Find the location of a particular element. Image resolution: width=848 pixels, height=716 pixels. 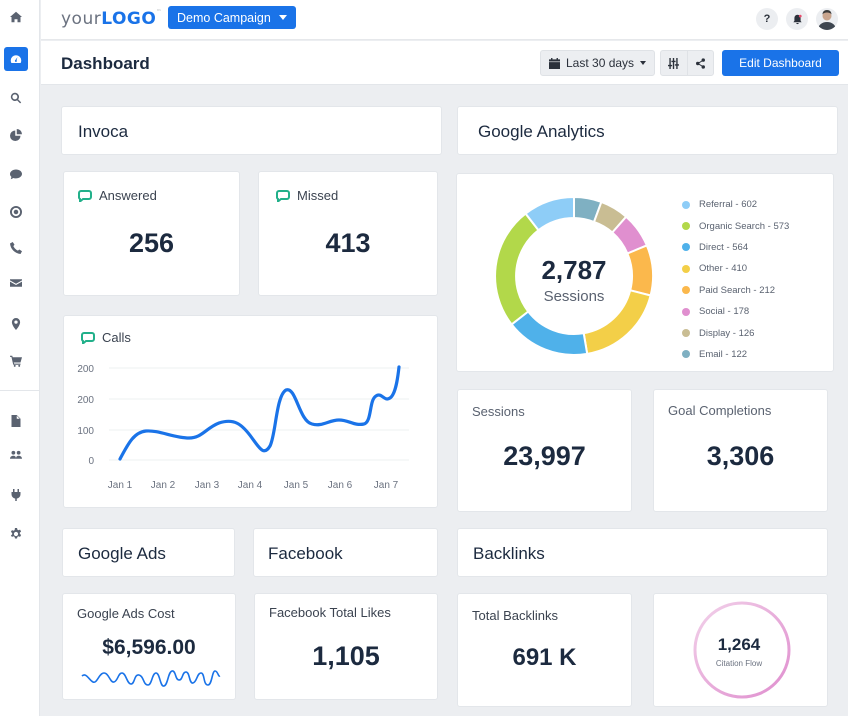

logo-trademark: ™ is located at coordinates (159, 12).